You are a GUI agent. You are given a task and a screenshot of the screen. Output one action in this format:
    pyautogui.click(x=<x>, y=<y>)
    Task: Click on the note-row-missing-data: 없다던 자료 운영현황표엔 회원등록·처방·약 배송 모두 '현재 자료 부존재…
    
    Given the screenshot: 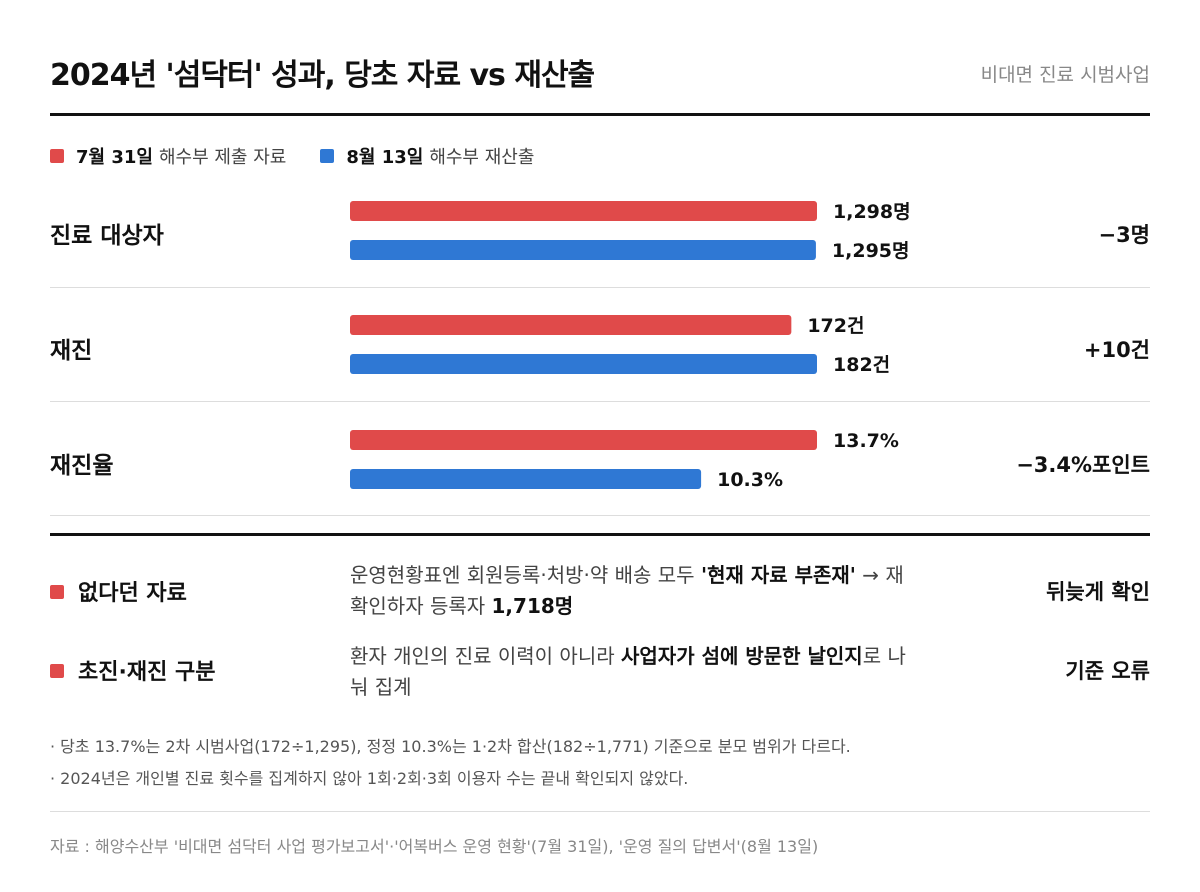 What is the action you would take?
    pyautogui.click(x=600, y=591)
    